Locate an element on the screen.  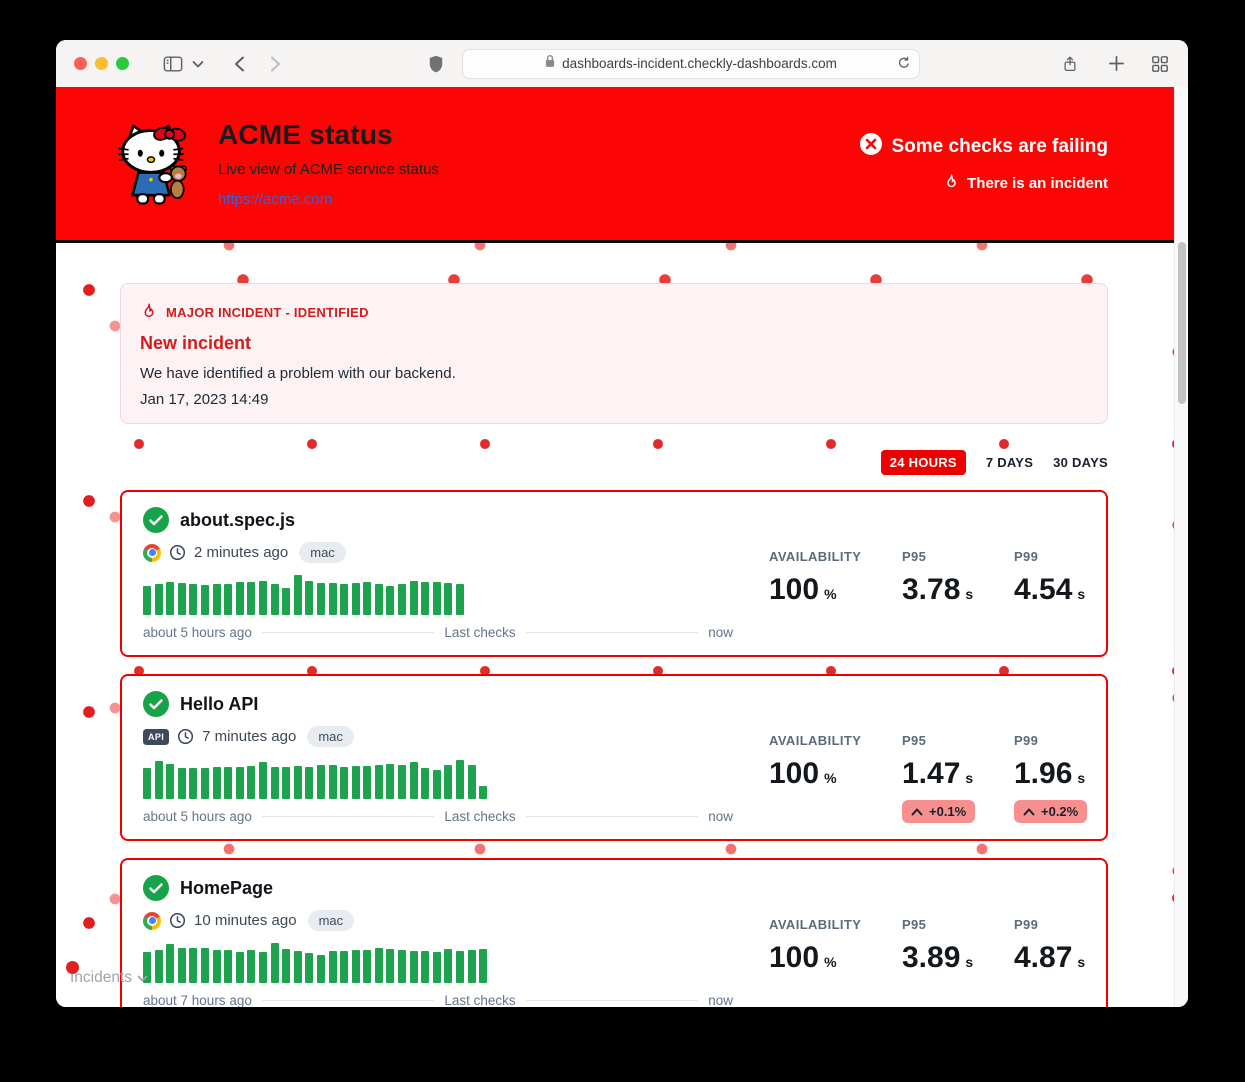
check-name: about.spec.js is located at coordinates (238, 519).